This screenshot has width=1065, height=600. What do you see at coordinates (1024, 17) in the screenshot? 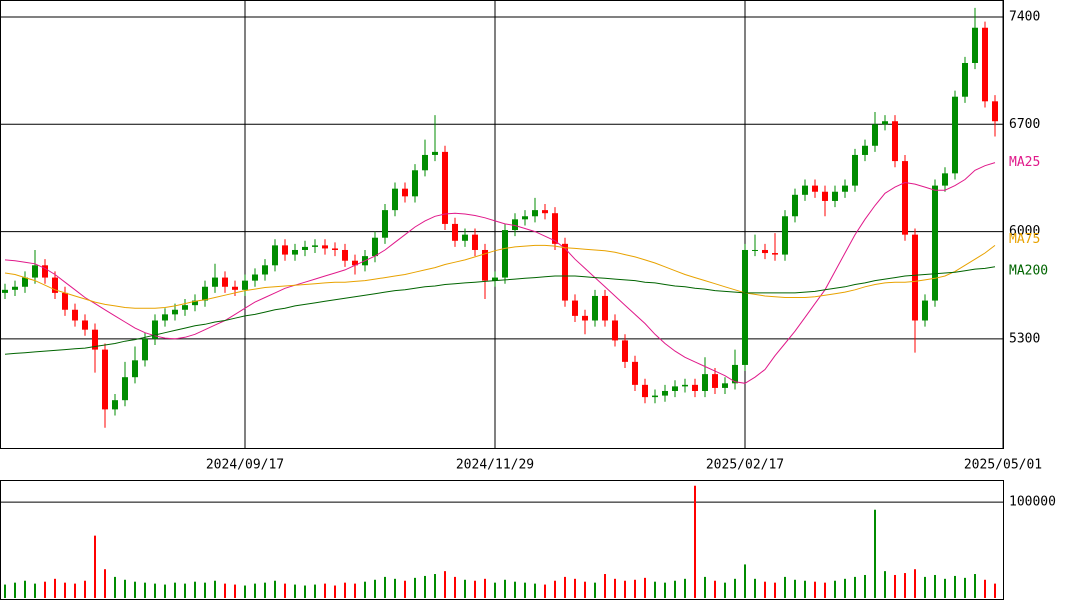
I see `y-tick-label: 7400` at bounding box center [1024, 17].